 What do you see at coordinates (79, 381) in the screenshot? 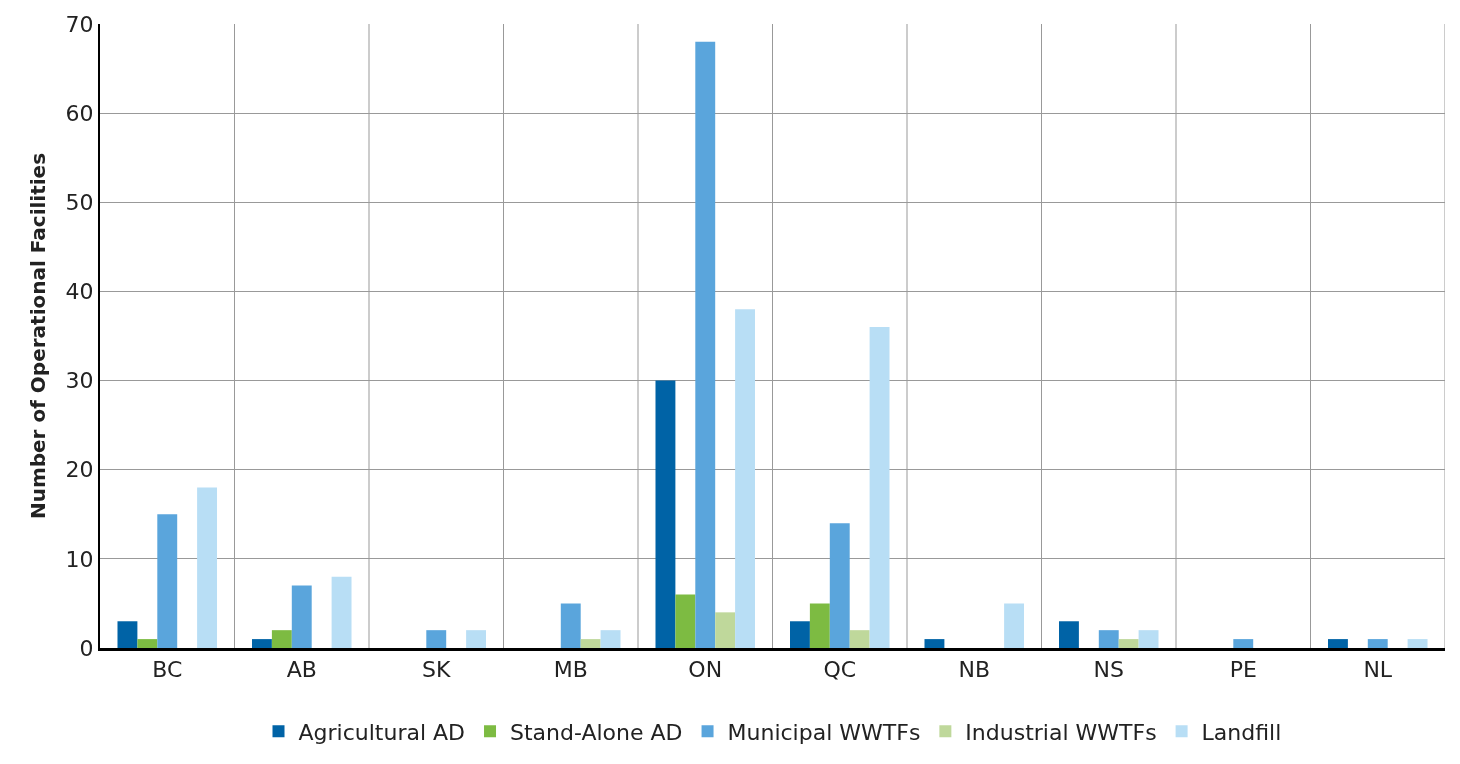
I see `y-tick-label: 30` at bounding box center [79, 381].